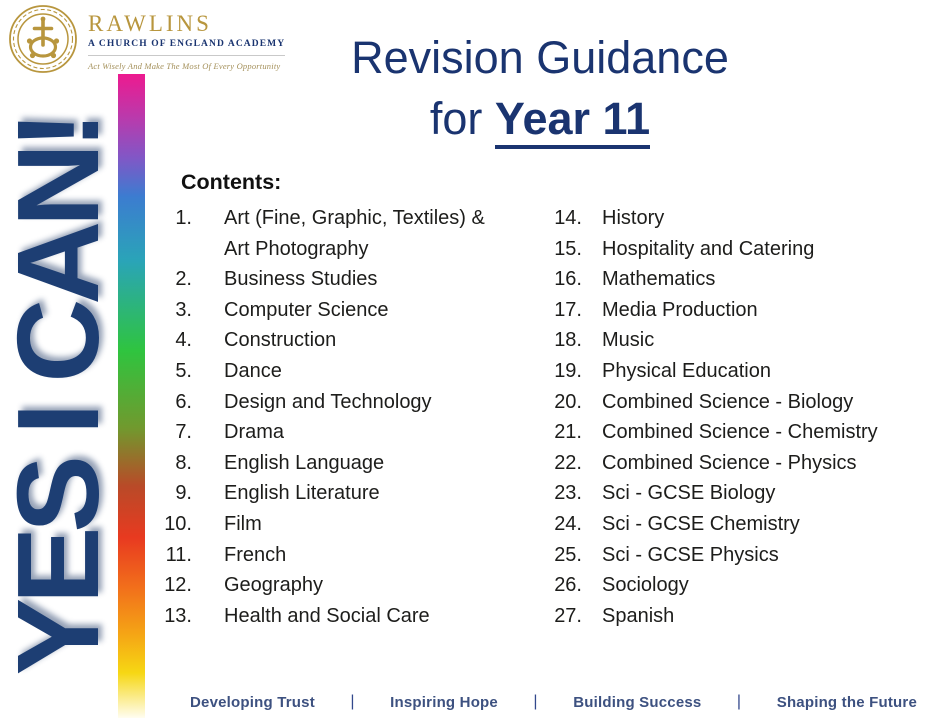 This screenshot has height=718, width=945. What do you see at coordinates (645, 585) in the screenshot?
I see `item-label: Sociology` at bounding box center [645, 585].